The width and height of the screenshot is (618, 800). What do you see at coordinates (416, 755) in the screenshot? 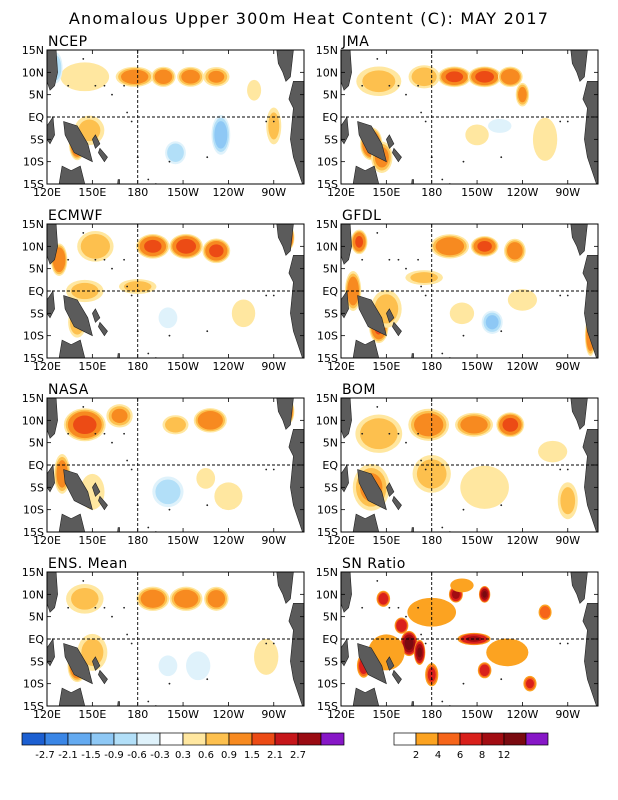
I see `sn-colorbar-label: 2` at bounding box center [416, 755].